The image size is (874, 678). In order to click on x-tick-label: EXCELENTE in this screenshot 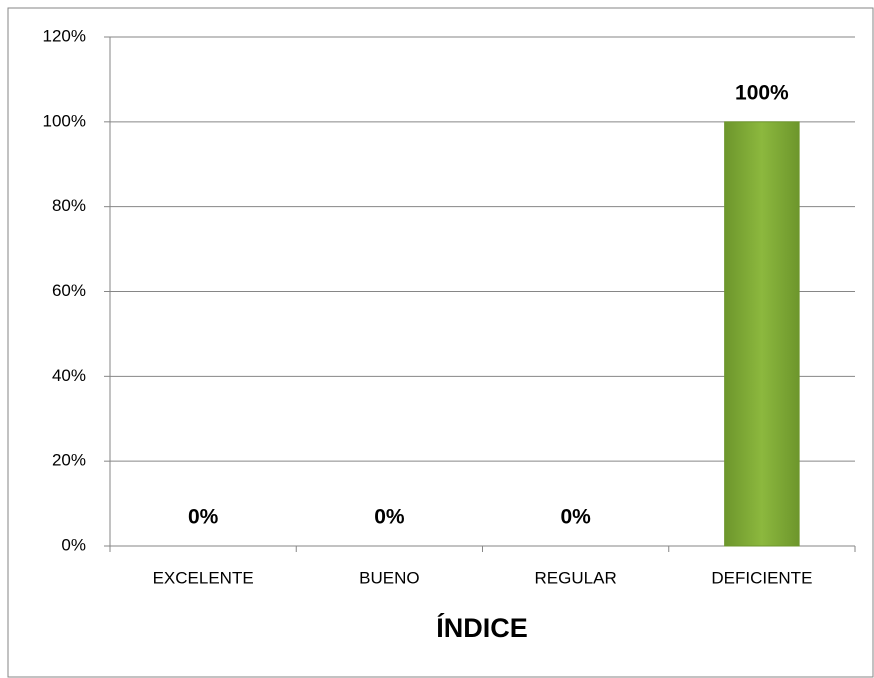, I will do `click(203, 577)`.